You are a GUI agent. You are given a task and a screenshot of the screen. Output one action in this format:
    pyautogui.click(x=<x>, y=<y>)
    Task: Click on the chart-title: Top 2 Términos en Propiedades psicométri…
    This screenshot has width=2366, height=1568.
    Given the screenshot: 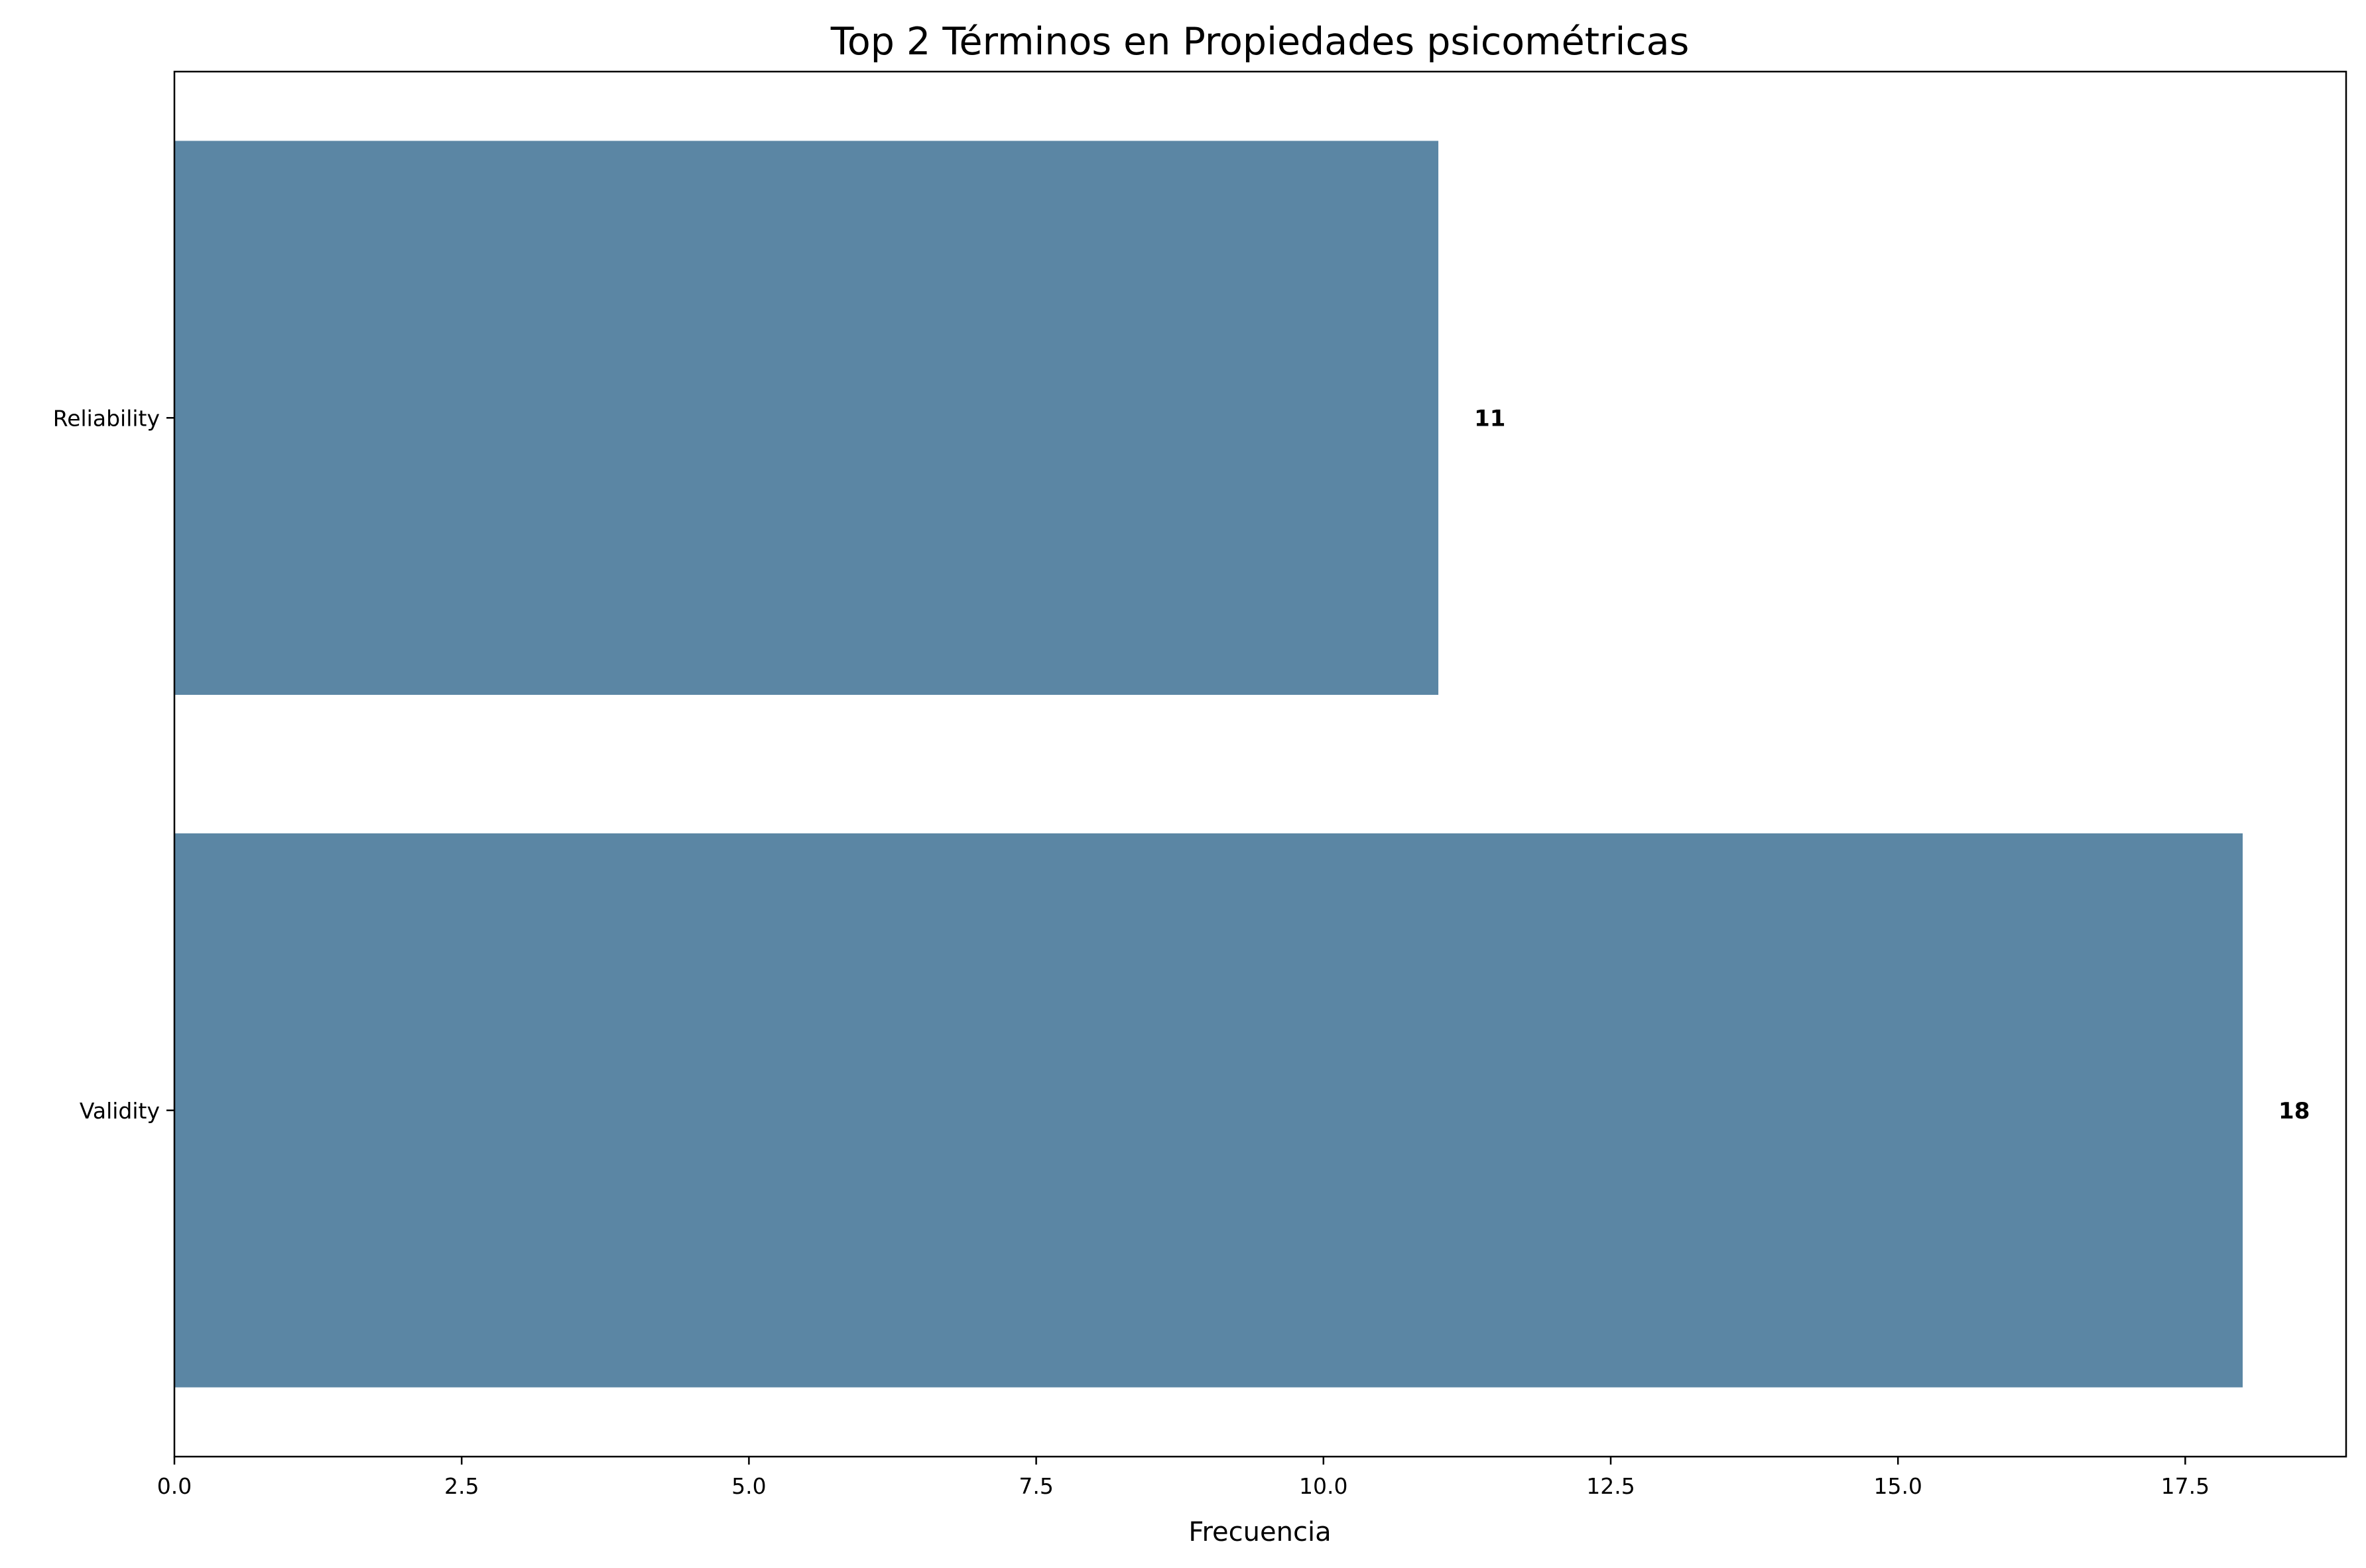 What is the action you would take?
    pyautogui.click(x=1260, y=42)
    